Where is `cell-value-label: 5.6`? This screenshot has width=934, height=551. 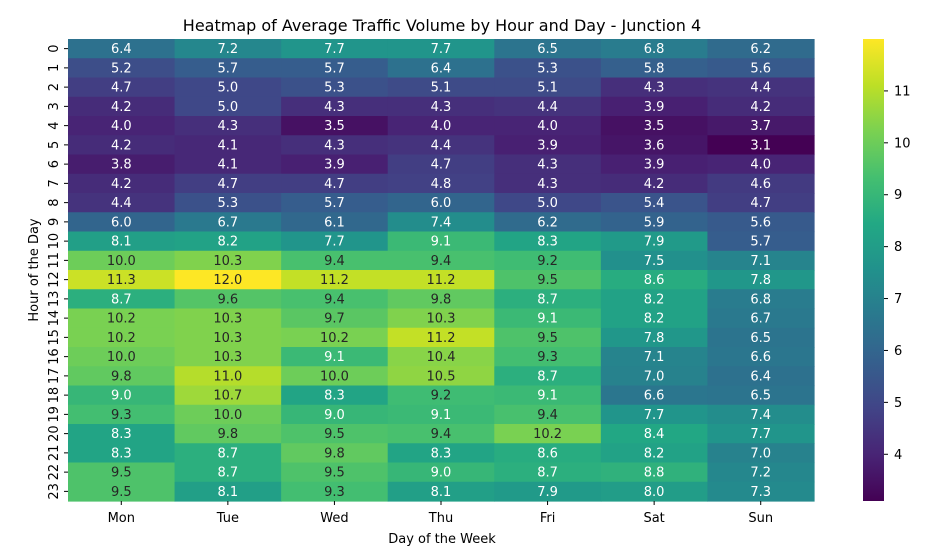 cell-value-label: 5.6 is located at coordinates (760, 222).